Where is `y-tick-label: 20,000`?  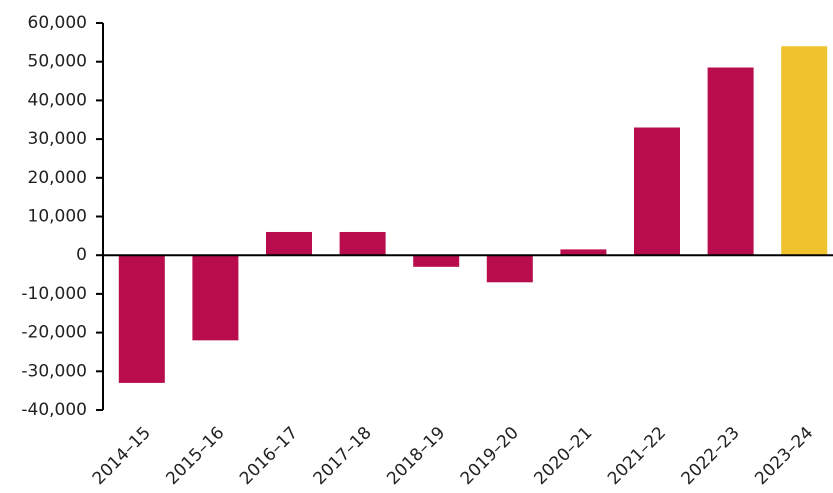
y-tick-label: 20,000 is located at coordinates (57, 178).